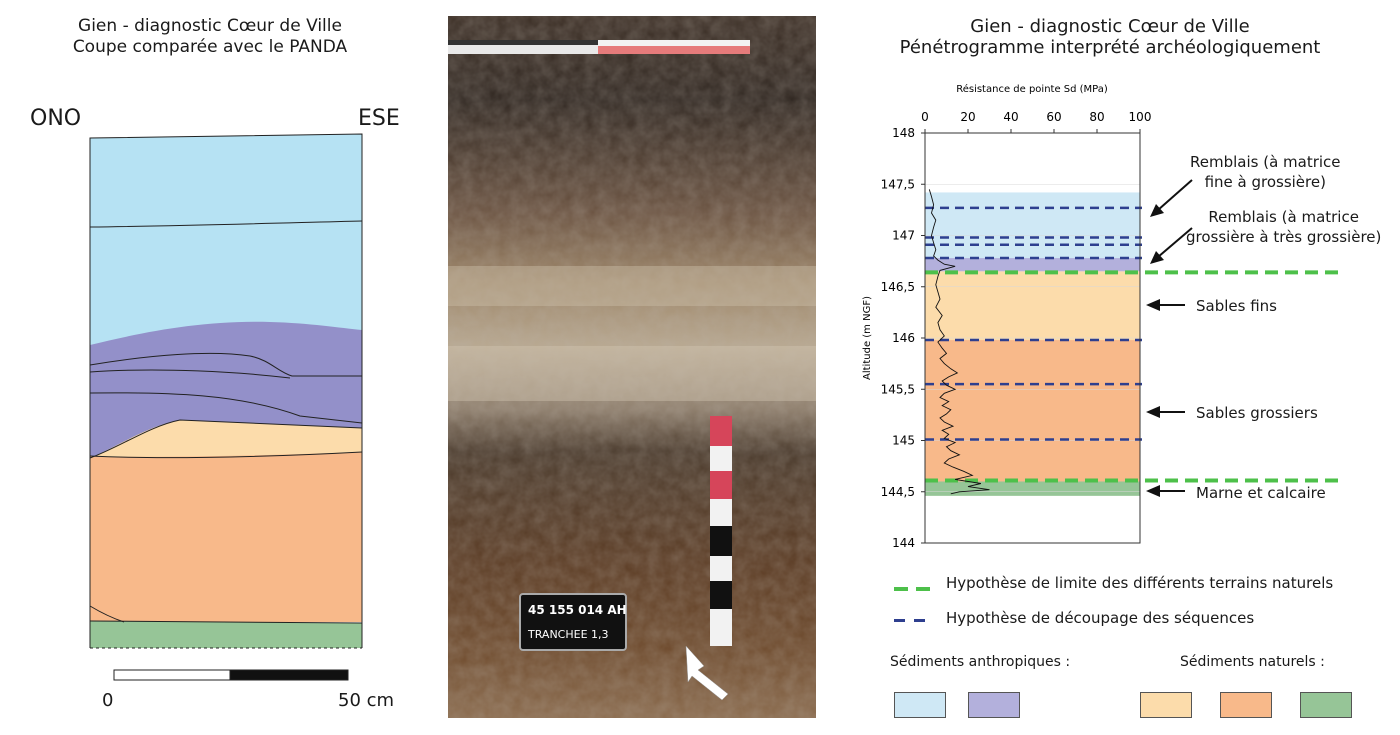 This screenshot has height=735, width=1400. What do you see at coordinates (210, 26) in the screenshot?
I see `left-title-line1: Gien - diagnostic Cœur de Ville` at bounding box center [210, 26].